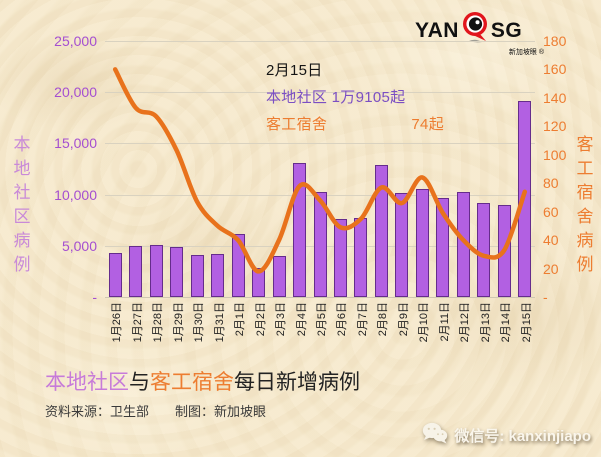 Image resolution: width=601 pixels, height=457 pixels. I want to click on right-axis-tick: 180, so click(555, 41).